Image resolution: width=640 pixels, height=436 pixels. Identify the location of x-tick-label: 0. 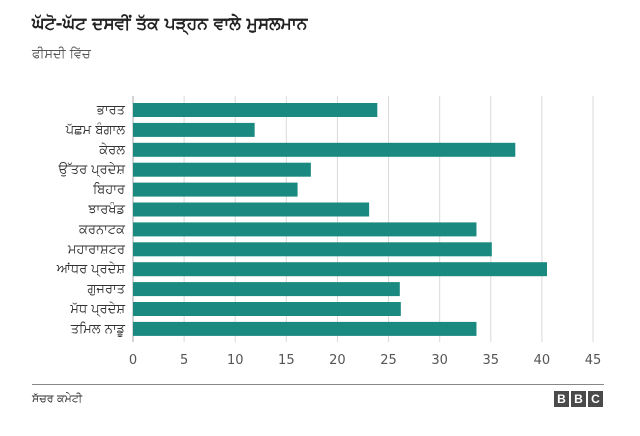
(133, 360).